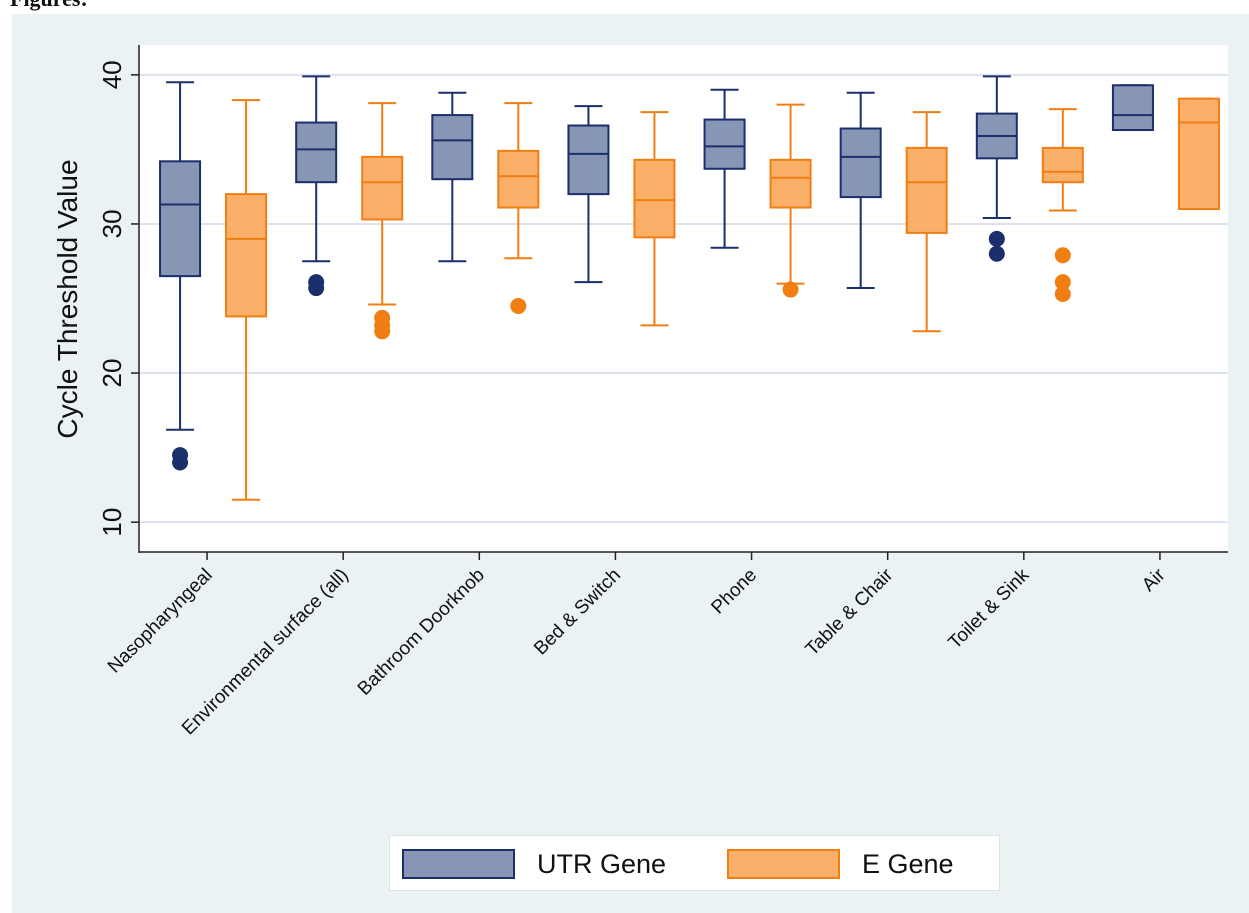 The image size is (1249, 913). I want to click on legend-item-utr: UTR Gene, so click(534, 864).